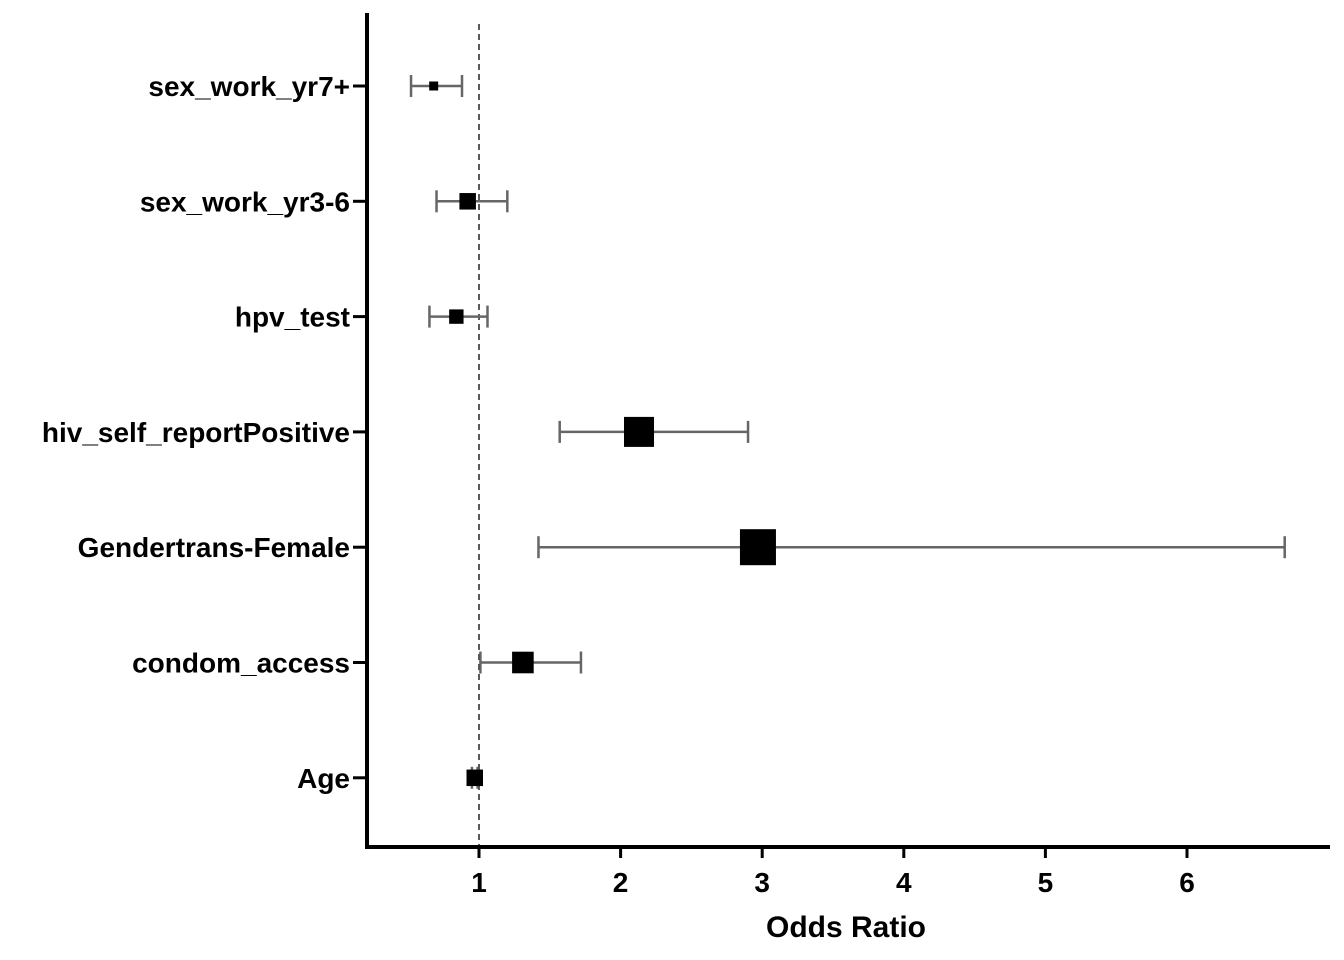 Image resolution: width=1344 pixels, height=960 pixels. Describe the element at coordinates (621, 882) in the screenshot. I see `x-tick-label: 2` at that location.